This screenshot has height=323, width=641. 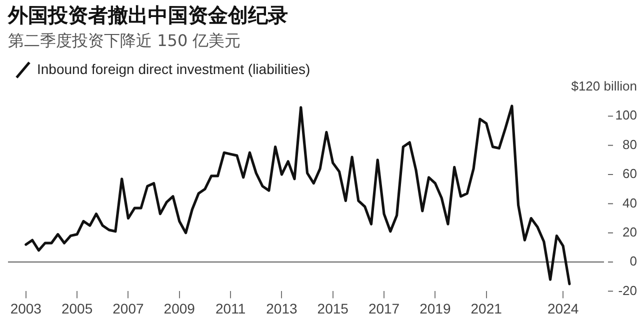 I want to click on y-tick-label: 60, so click(x=629, y=174).